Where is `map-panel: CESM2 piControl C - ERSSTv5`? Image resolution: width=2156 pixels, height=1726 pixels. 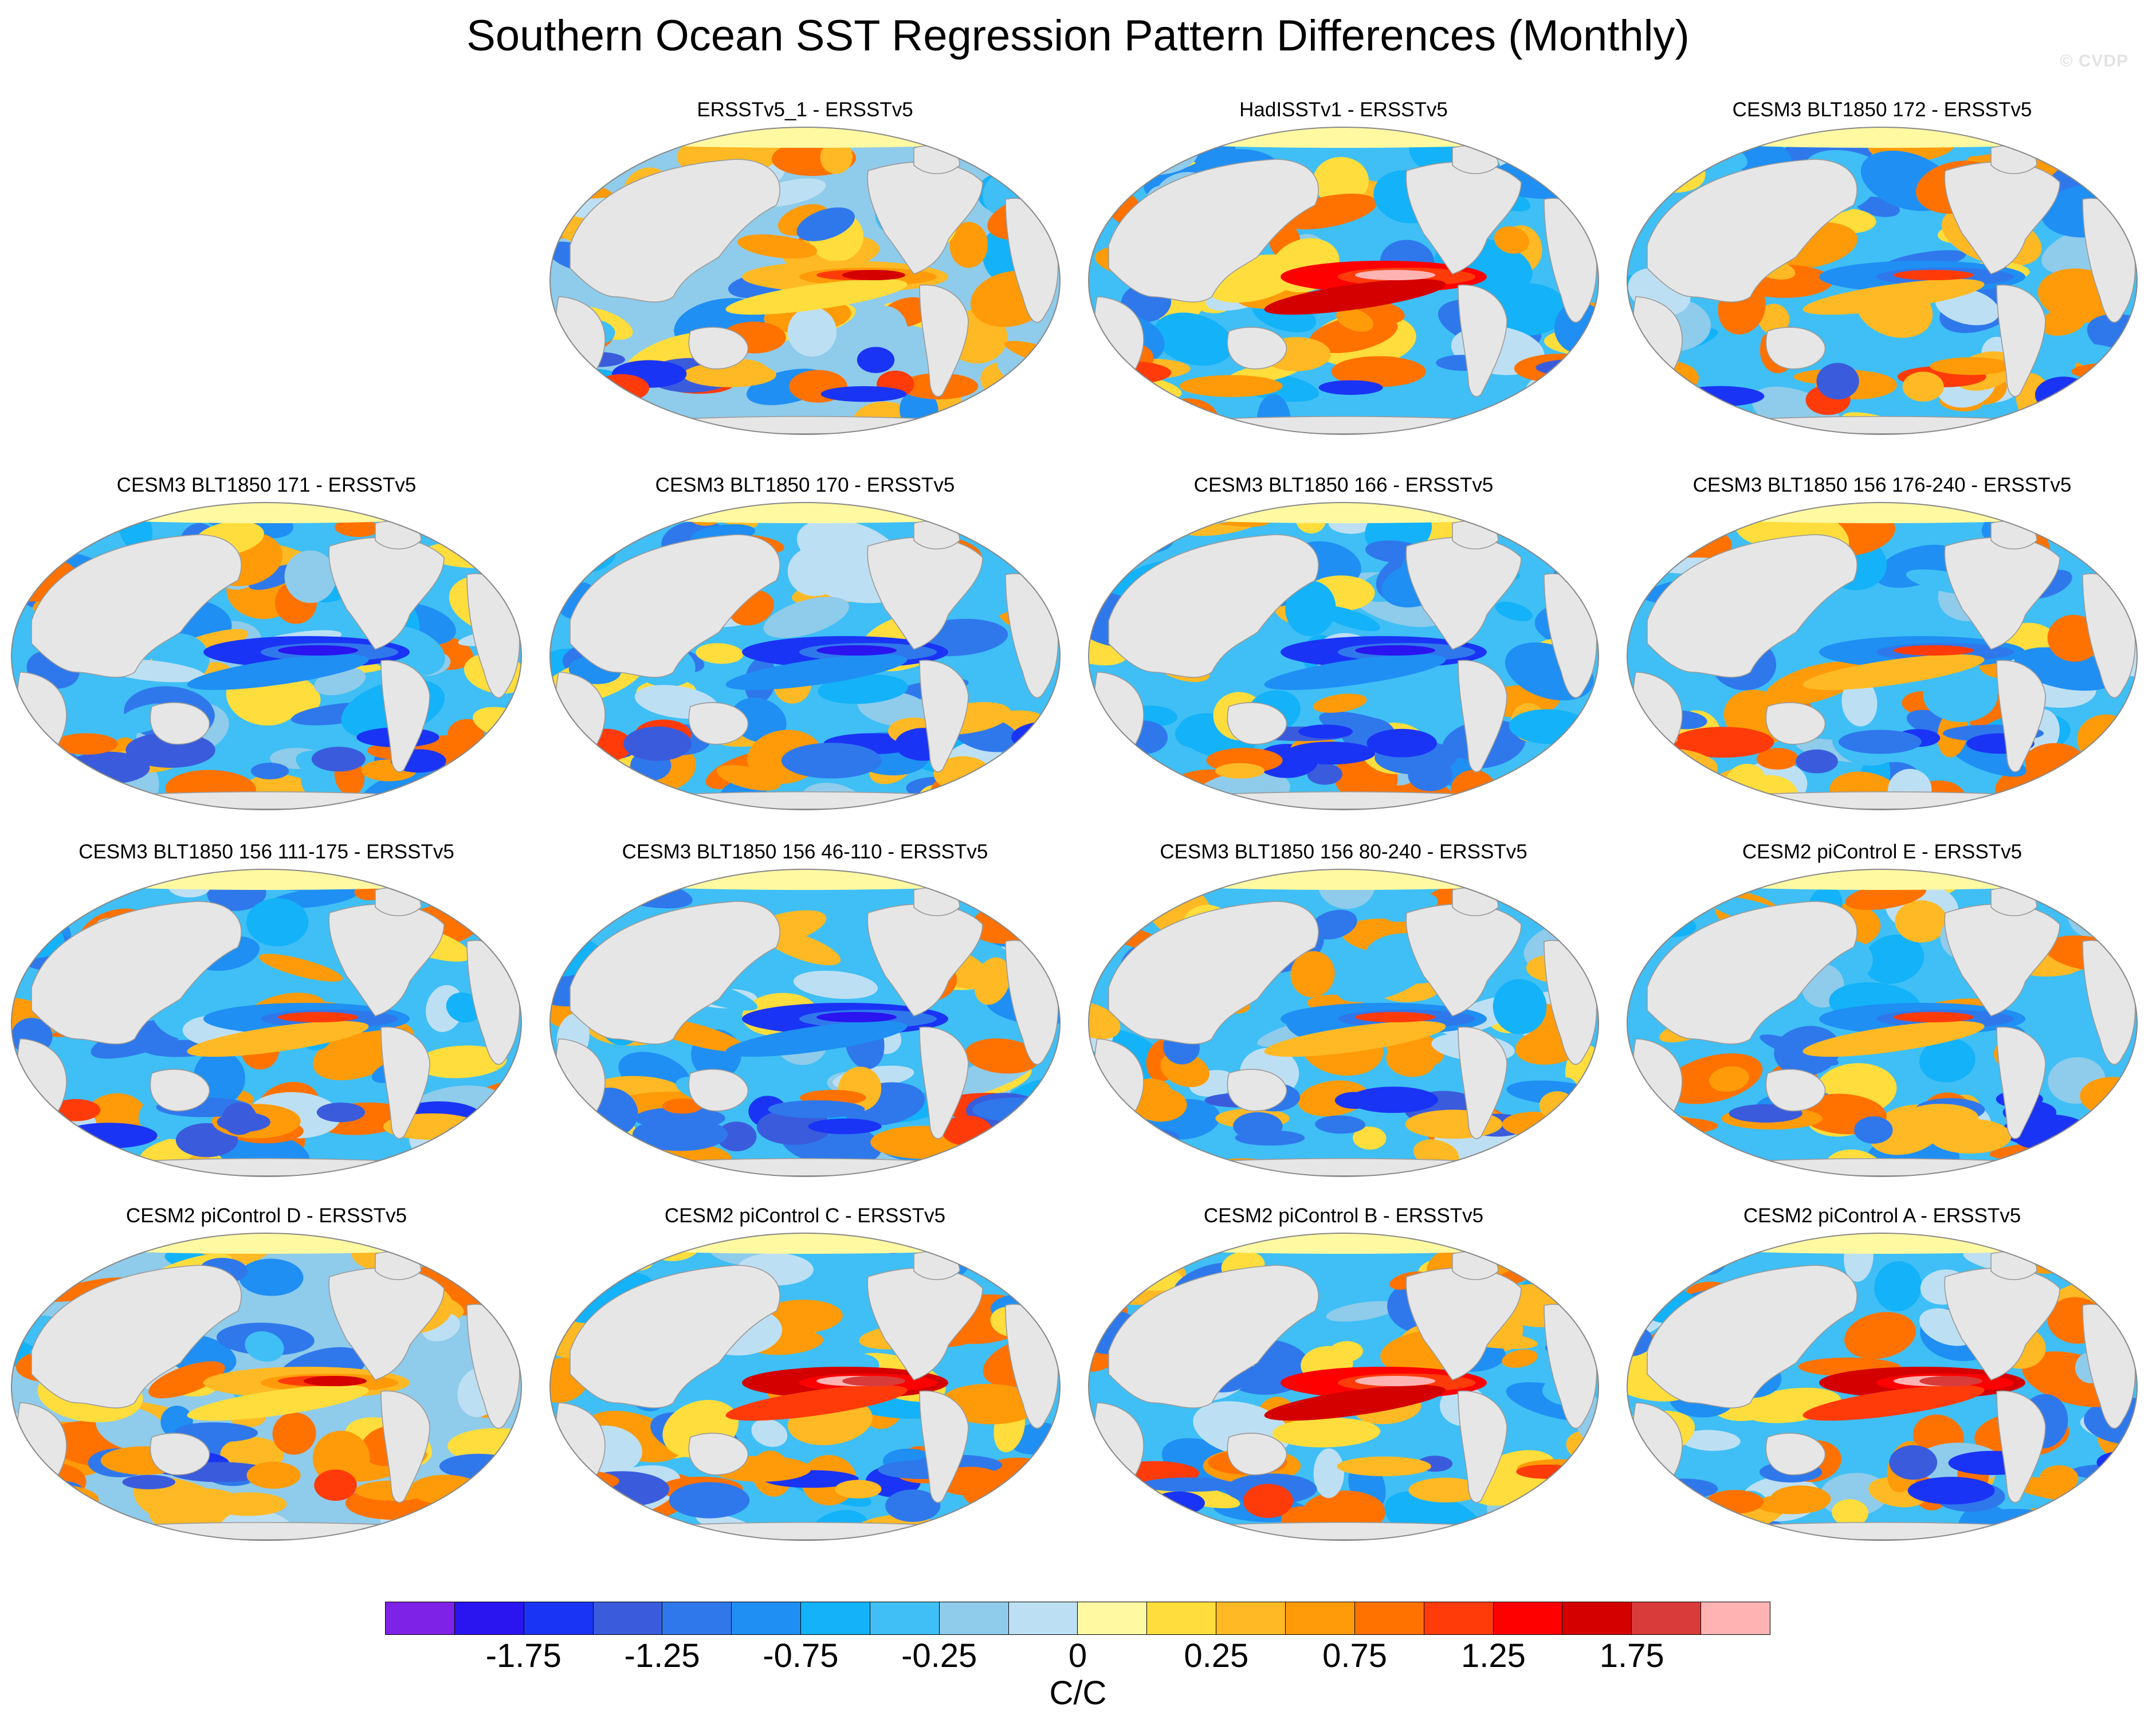 map-panel: CESM2 piControl C - ERSSTv5 is located at coordinates (805, 1386).